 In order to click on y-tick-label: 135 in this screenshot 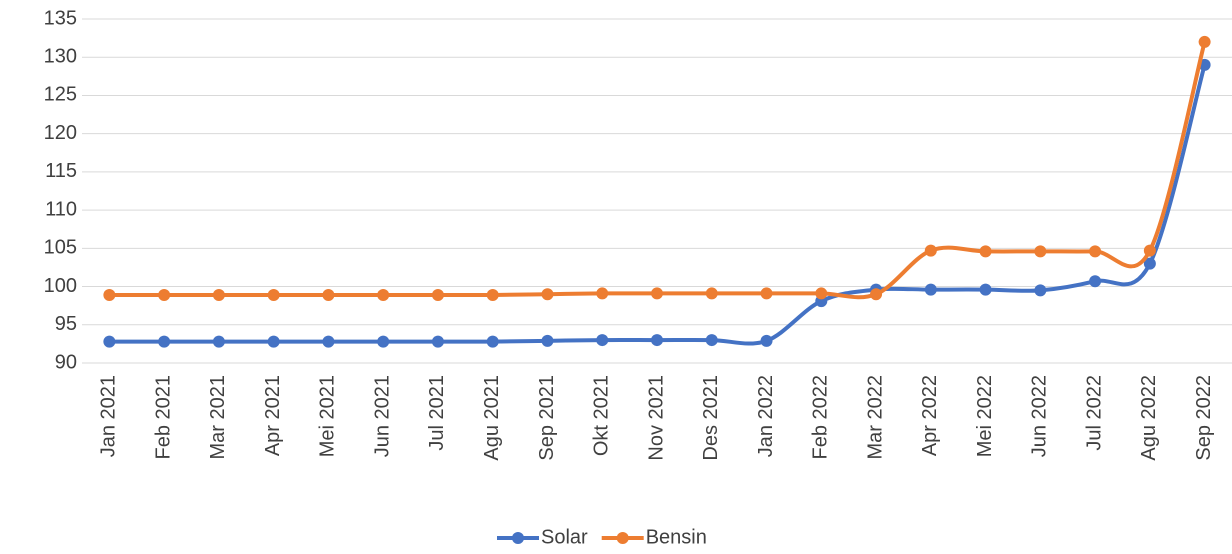, I will do `click(60, 18)`.